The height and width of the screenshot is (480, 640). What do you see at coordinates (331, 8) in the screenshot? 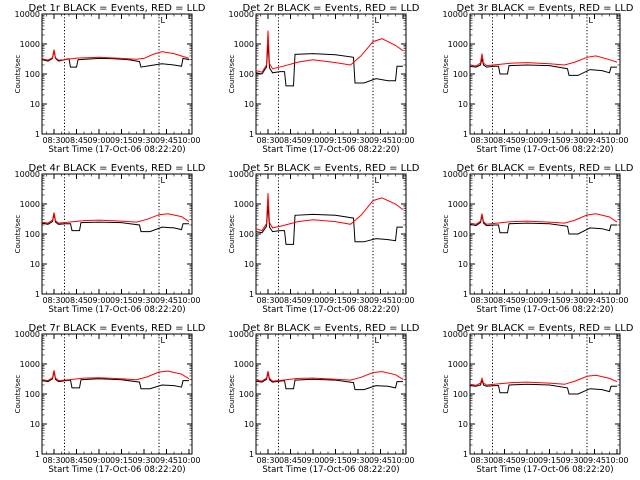
I see `panel-title: Det 2r BLACK = Events, RED = LLD` at bounding box center [331, 8].